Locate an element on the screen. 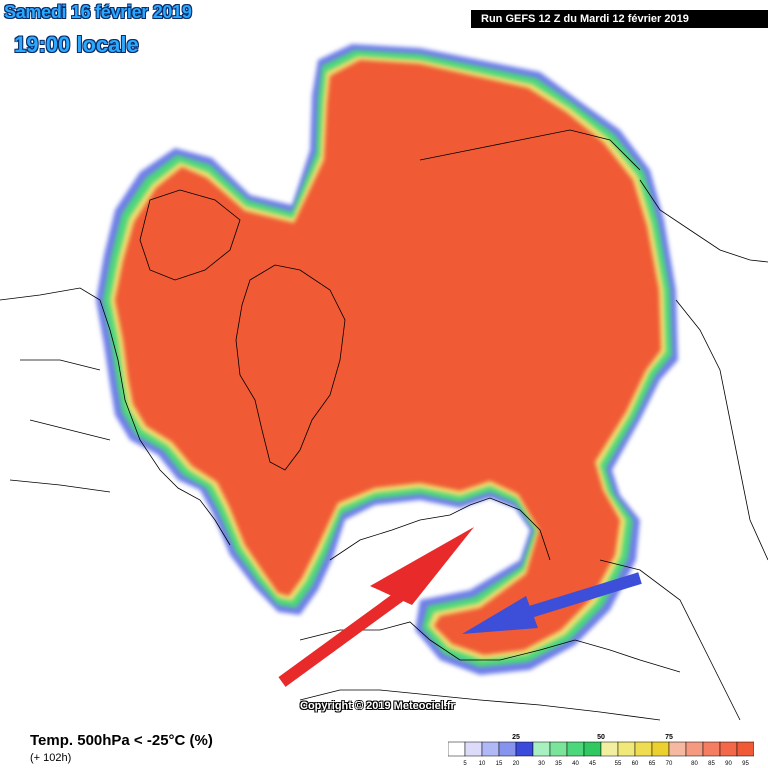 This screenshot has width=768, height=768. coastline-mediterranean is located at coordinates (490, 647).